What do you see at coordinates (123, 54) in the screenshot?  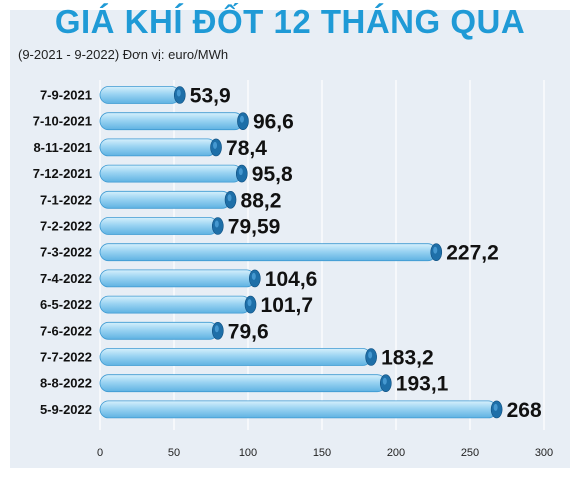 I see `chart-subtitle: (9-2021 - 9-2022) Đơn vị: euro/MWh` at bounding box center [123, 54].